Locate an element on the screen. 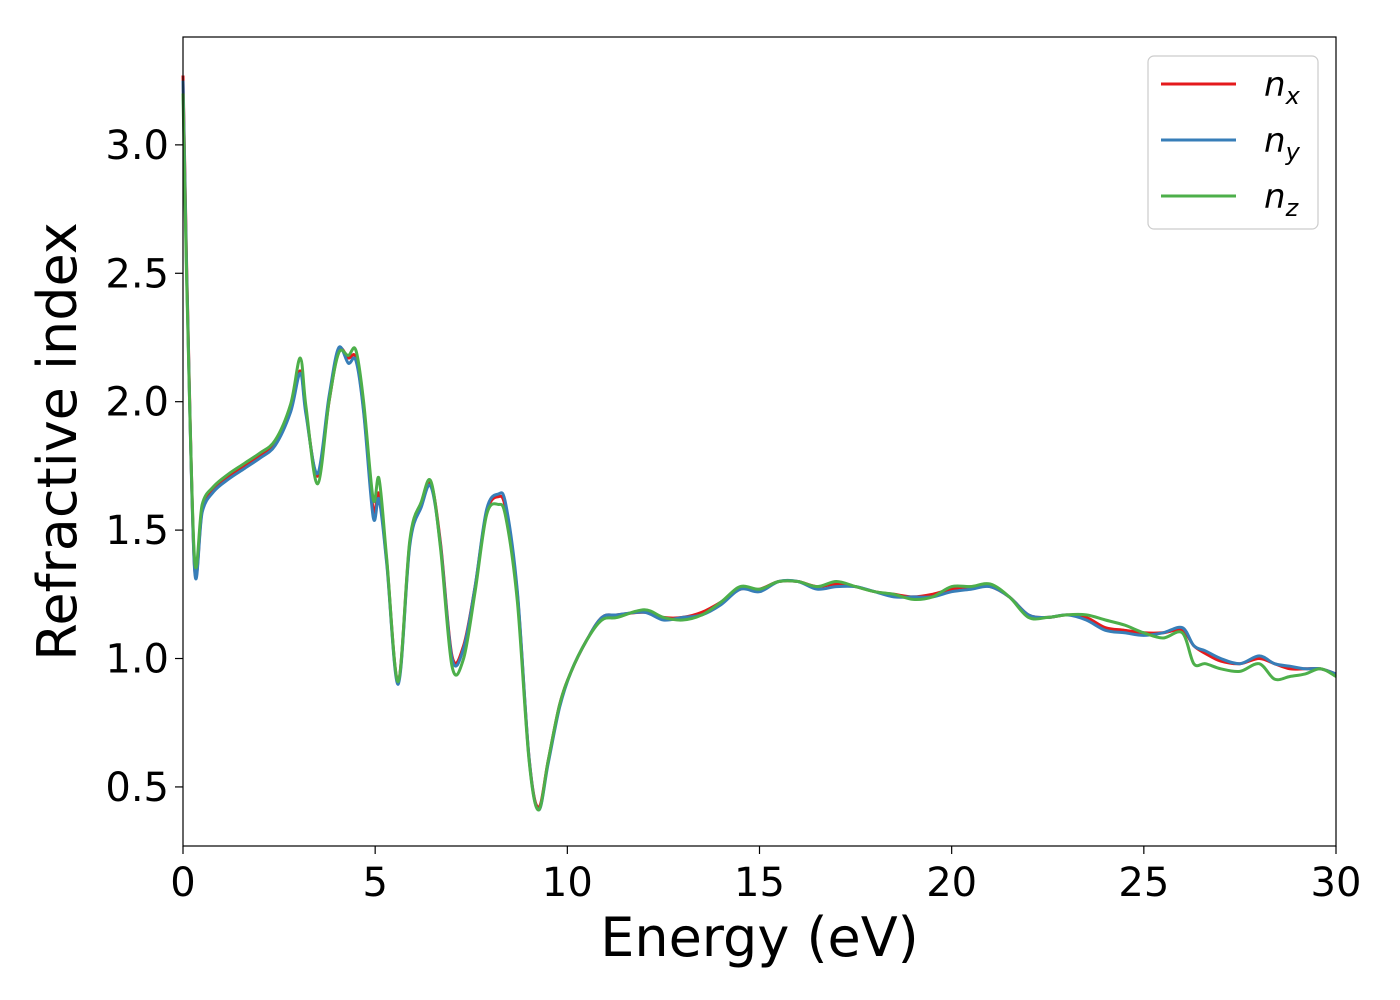 The height and width of the screenshot is (1000, 1400). x-tick-label: 20 is located at coordinates (951, 883).